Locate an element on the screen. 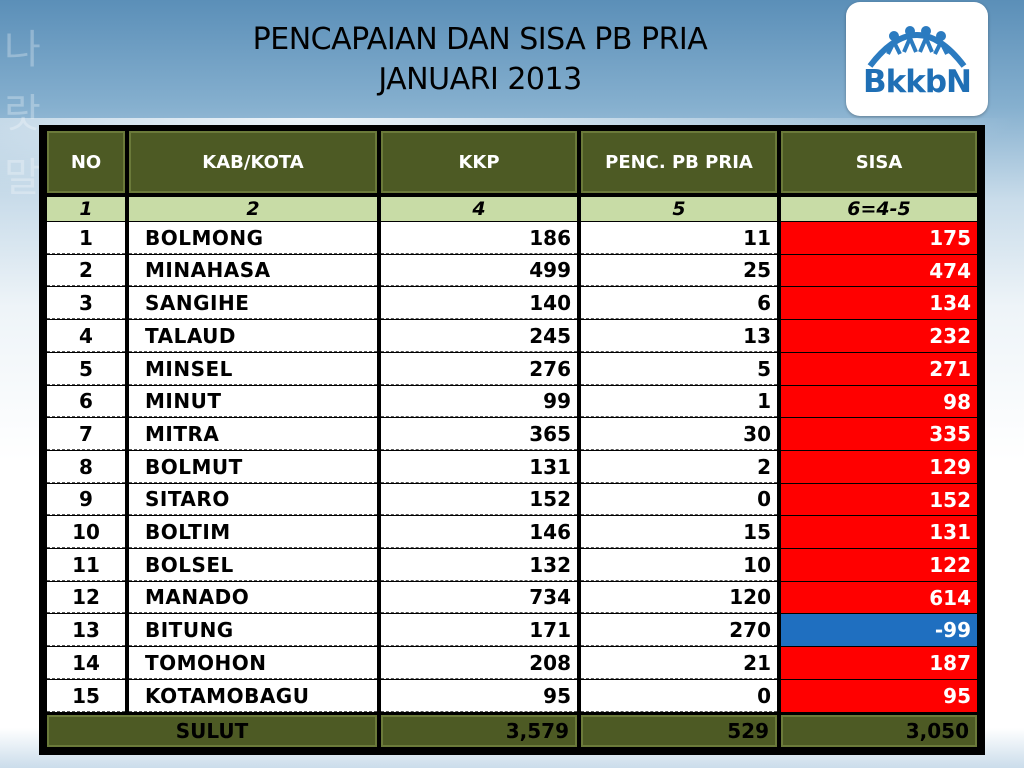 The image size is (1024, 768). row-no: 7 is located at coordinates (86, 434).